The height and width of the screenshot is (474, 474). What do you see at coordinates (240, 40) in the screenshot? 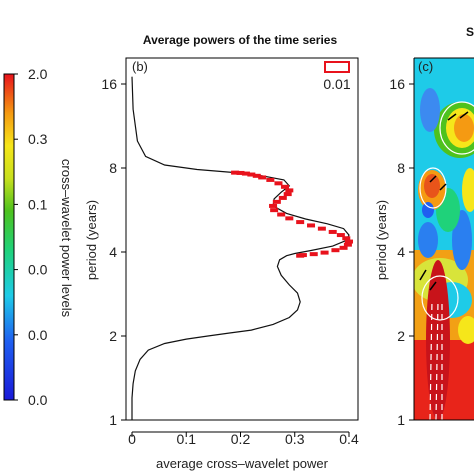
I see `chart-title: Average powers of the time series` at bounding box center [240, 40].